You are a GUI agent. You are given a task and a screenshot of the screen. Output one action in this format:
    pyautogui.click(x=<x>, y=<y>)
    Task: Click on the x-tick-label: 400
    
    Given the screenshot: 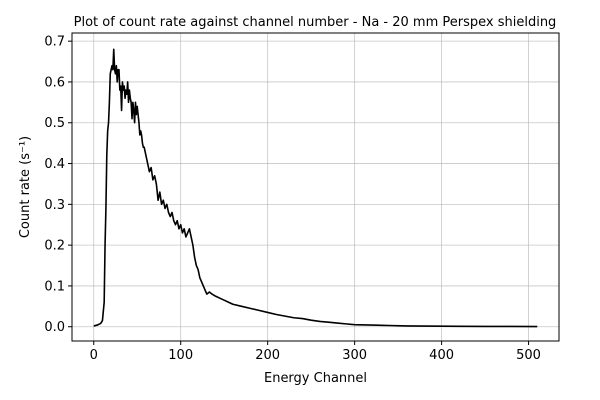 What is the action you would take?
    pyautogui.click(x=441, y=355)
    